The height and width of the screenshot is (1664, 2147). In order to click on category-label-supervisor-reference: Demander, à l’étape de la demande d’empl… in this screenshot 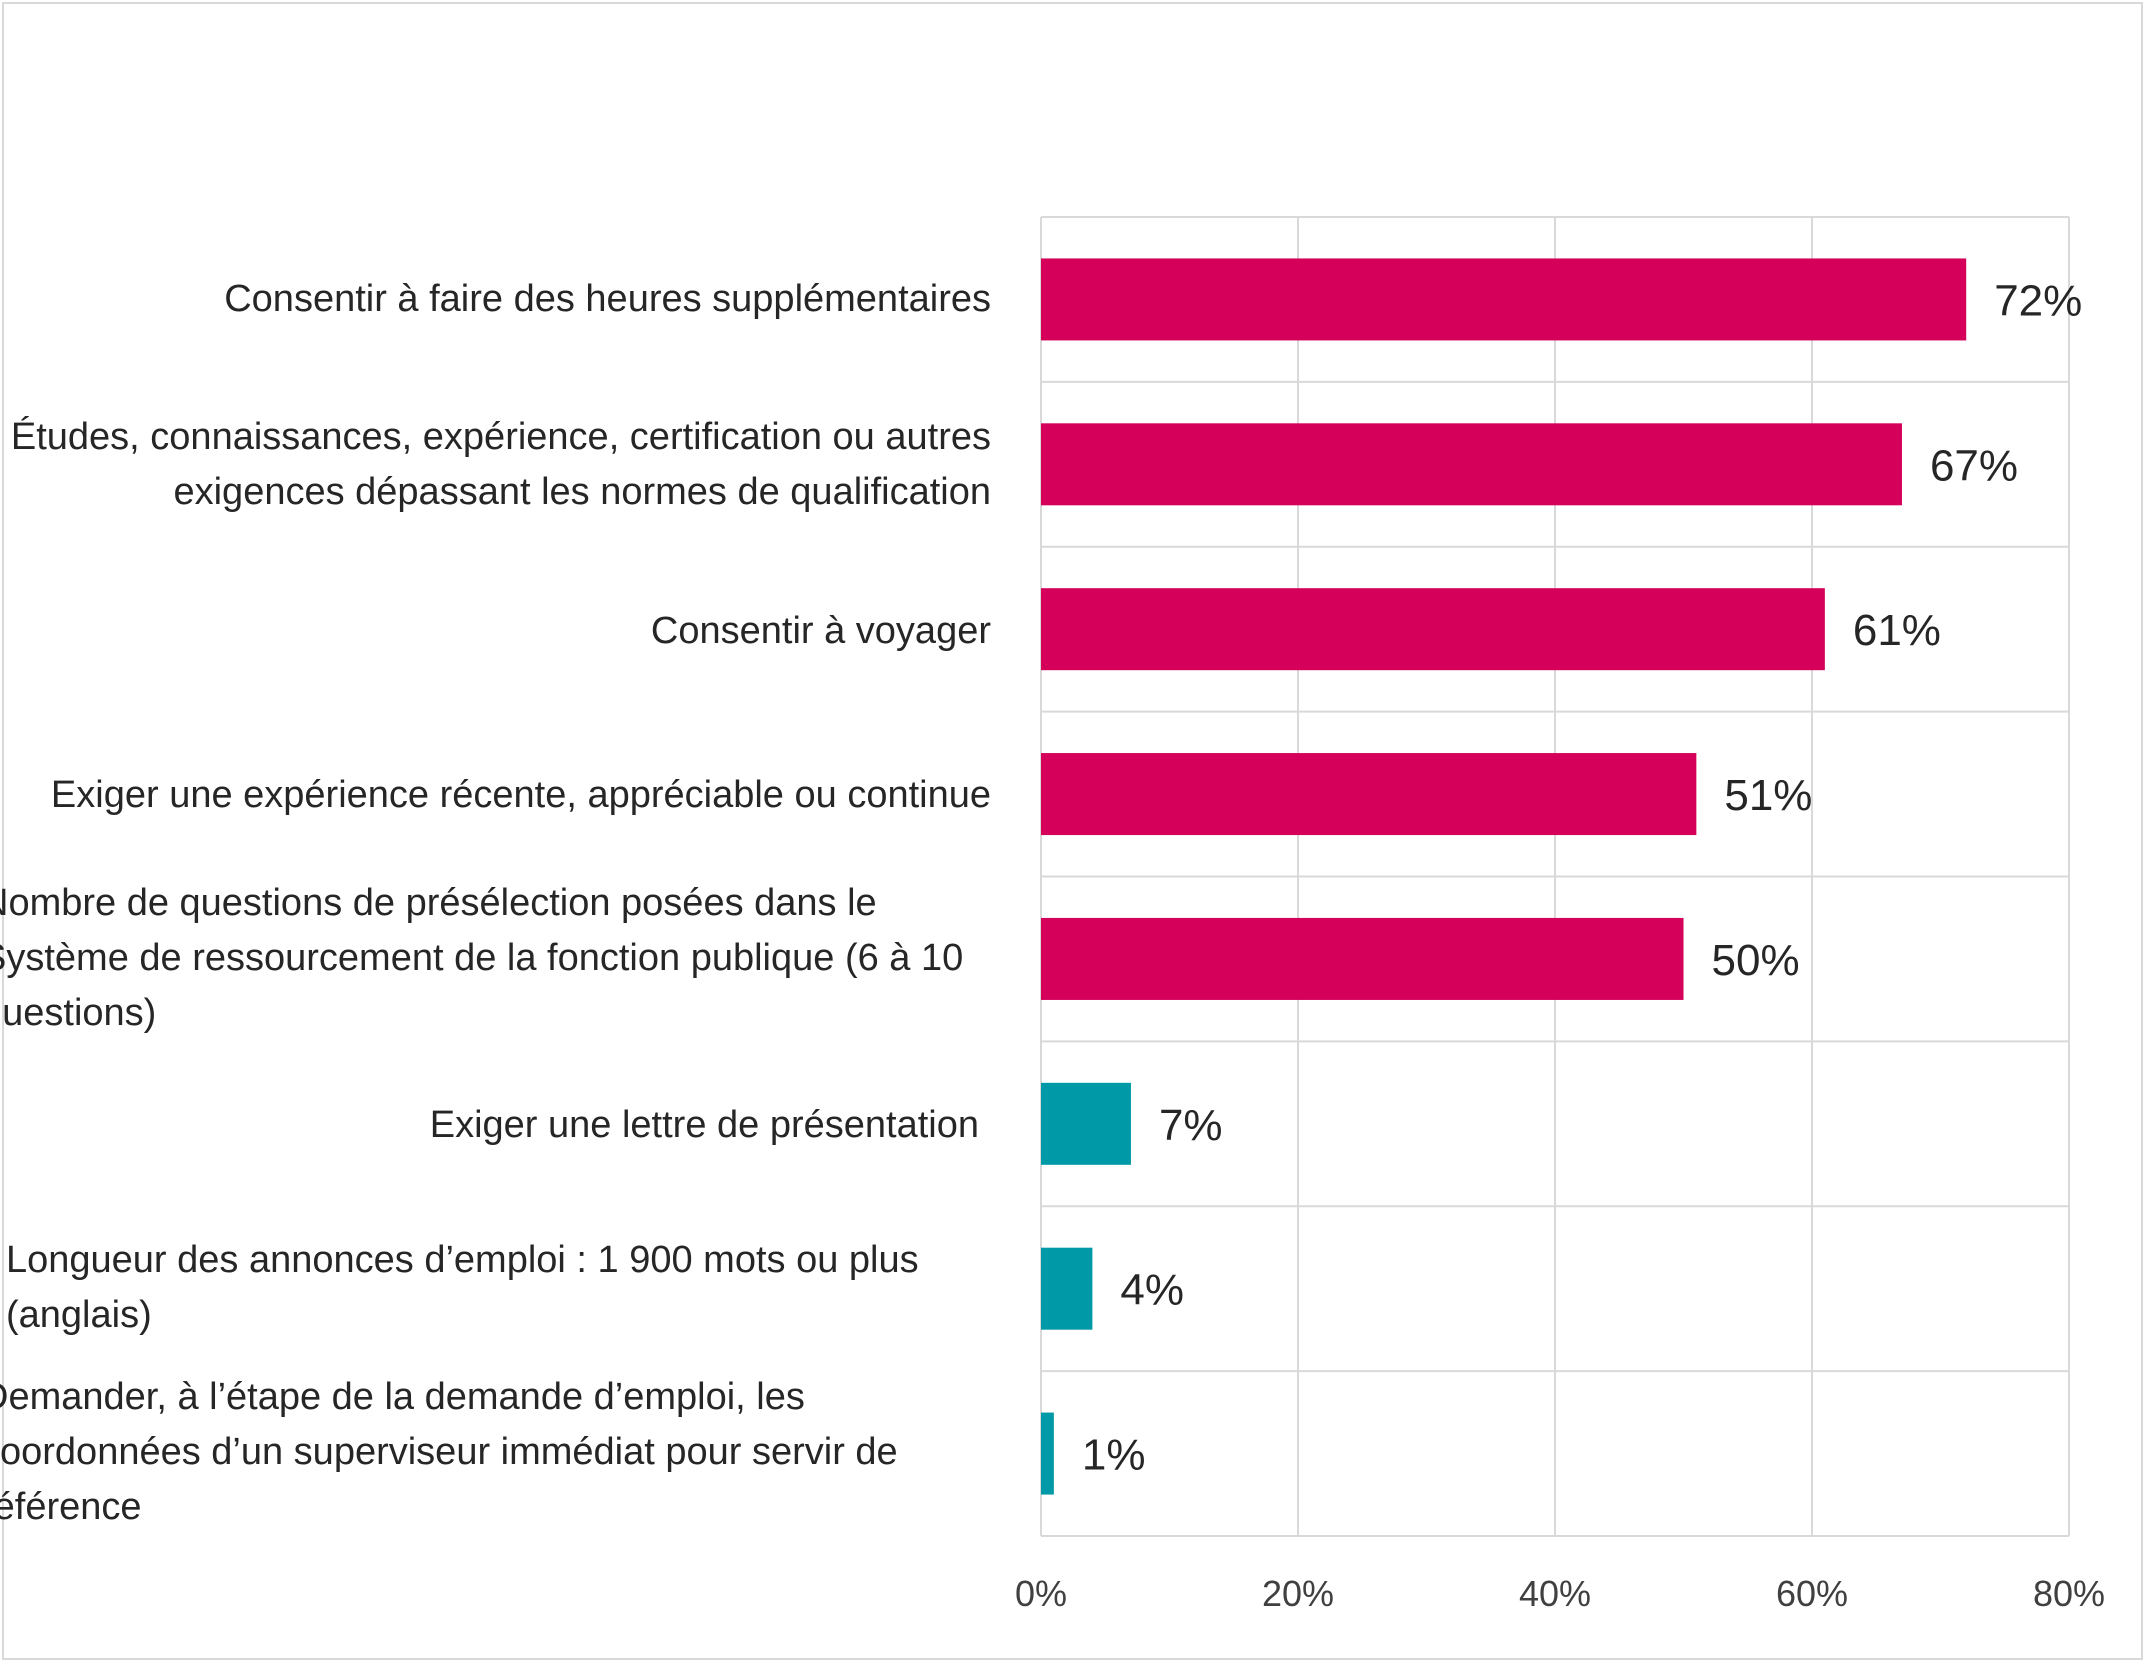, I will do `click(449, 1452)`.